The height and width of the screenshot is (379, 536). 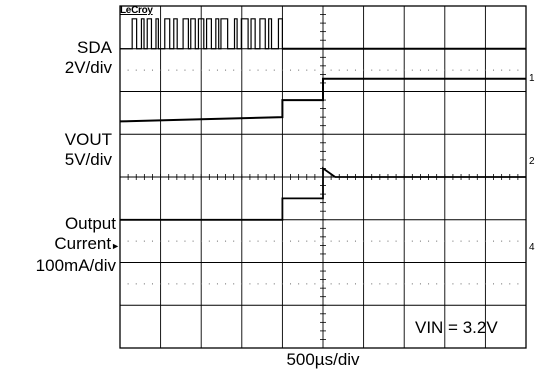 I want to click on lecroy-logo: LeCroy, so click(x=136, y=10).